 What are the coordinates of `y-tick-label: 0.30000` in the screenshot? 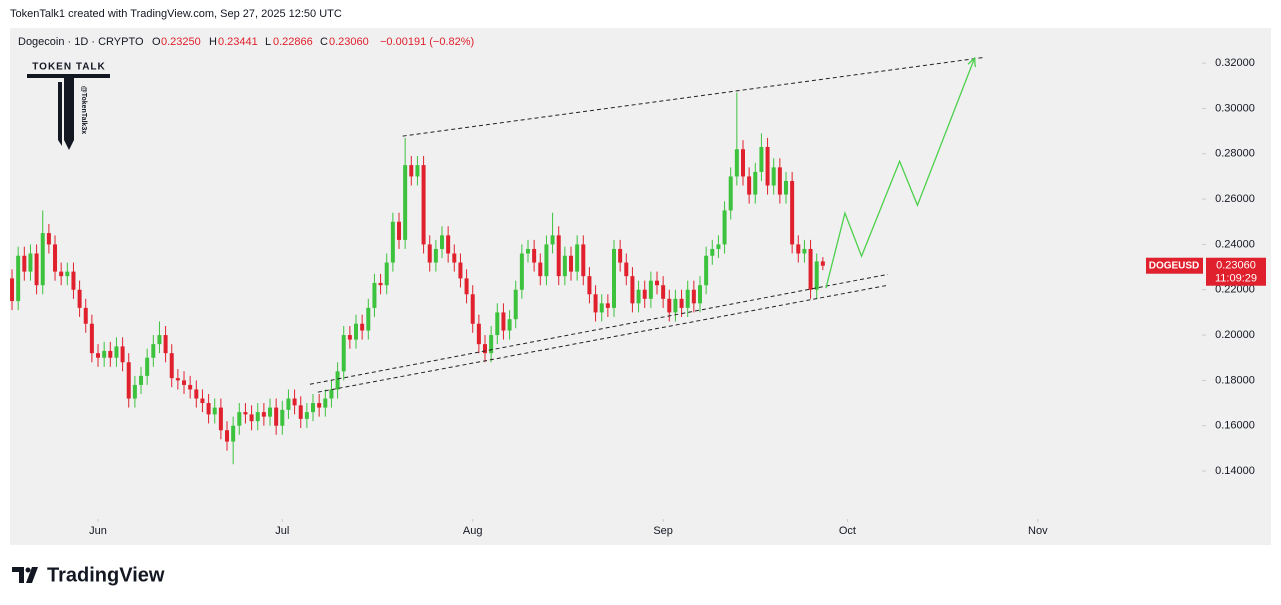 It's located at (1235, 108).